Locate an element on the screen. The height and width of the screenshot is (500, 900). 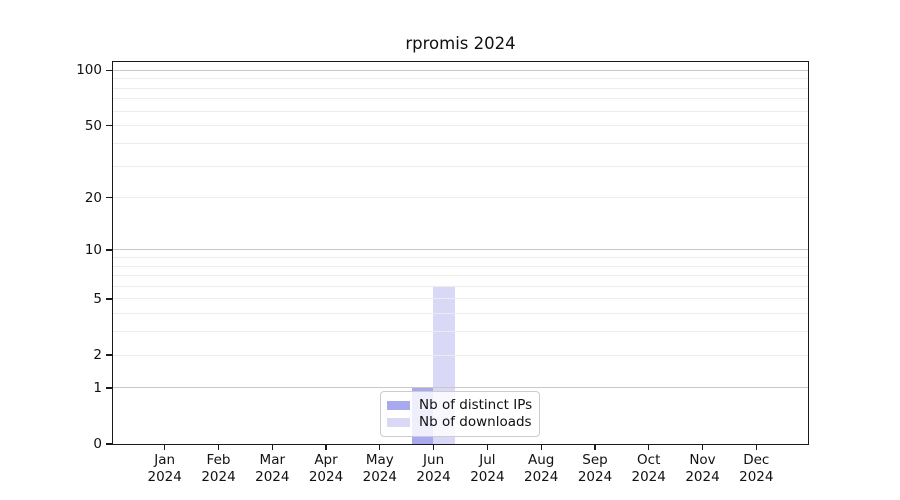
chart-title: rpromis 2024 is located at coordinates (460, 43).